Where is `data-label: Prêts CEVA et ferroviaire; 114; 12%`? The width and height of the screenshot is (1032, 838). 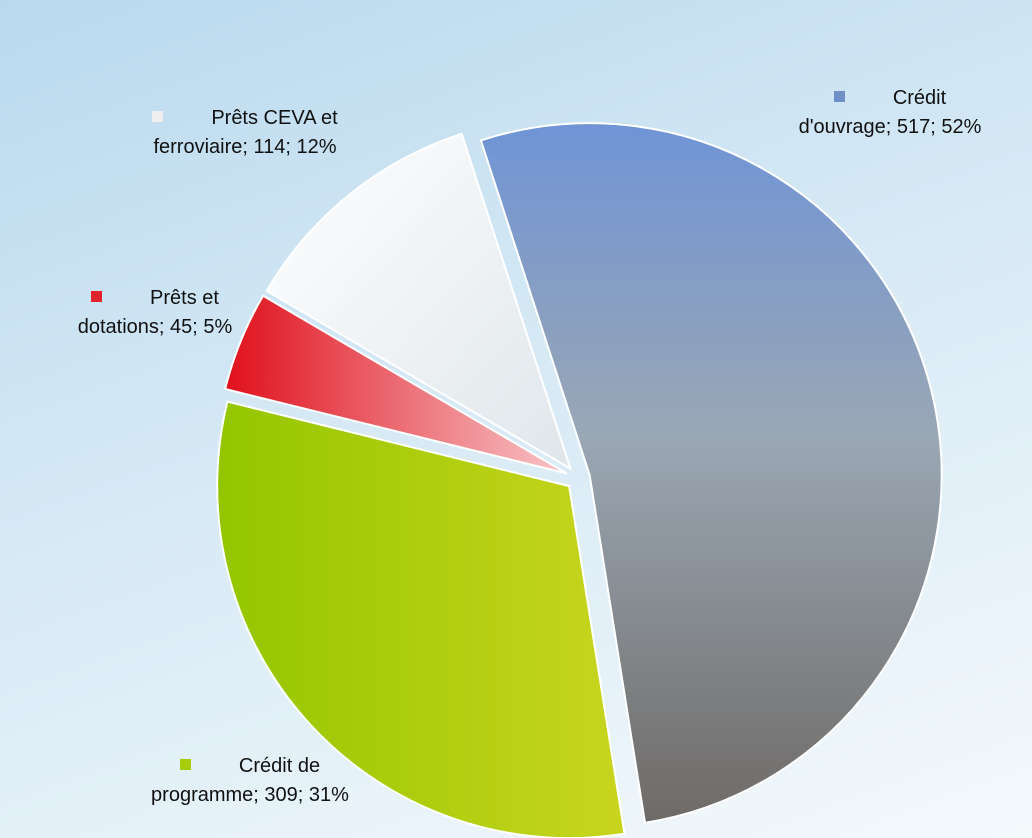
data-label: Prêts CEVA et ferroviaire; 114; 12% is located at coordinates (245, 133).